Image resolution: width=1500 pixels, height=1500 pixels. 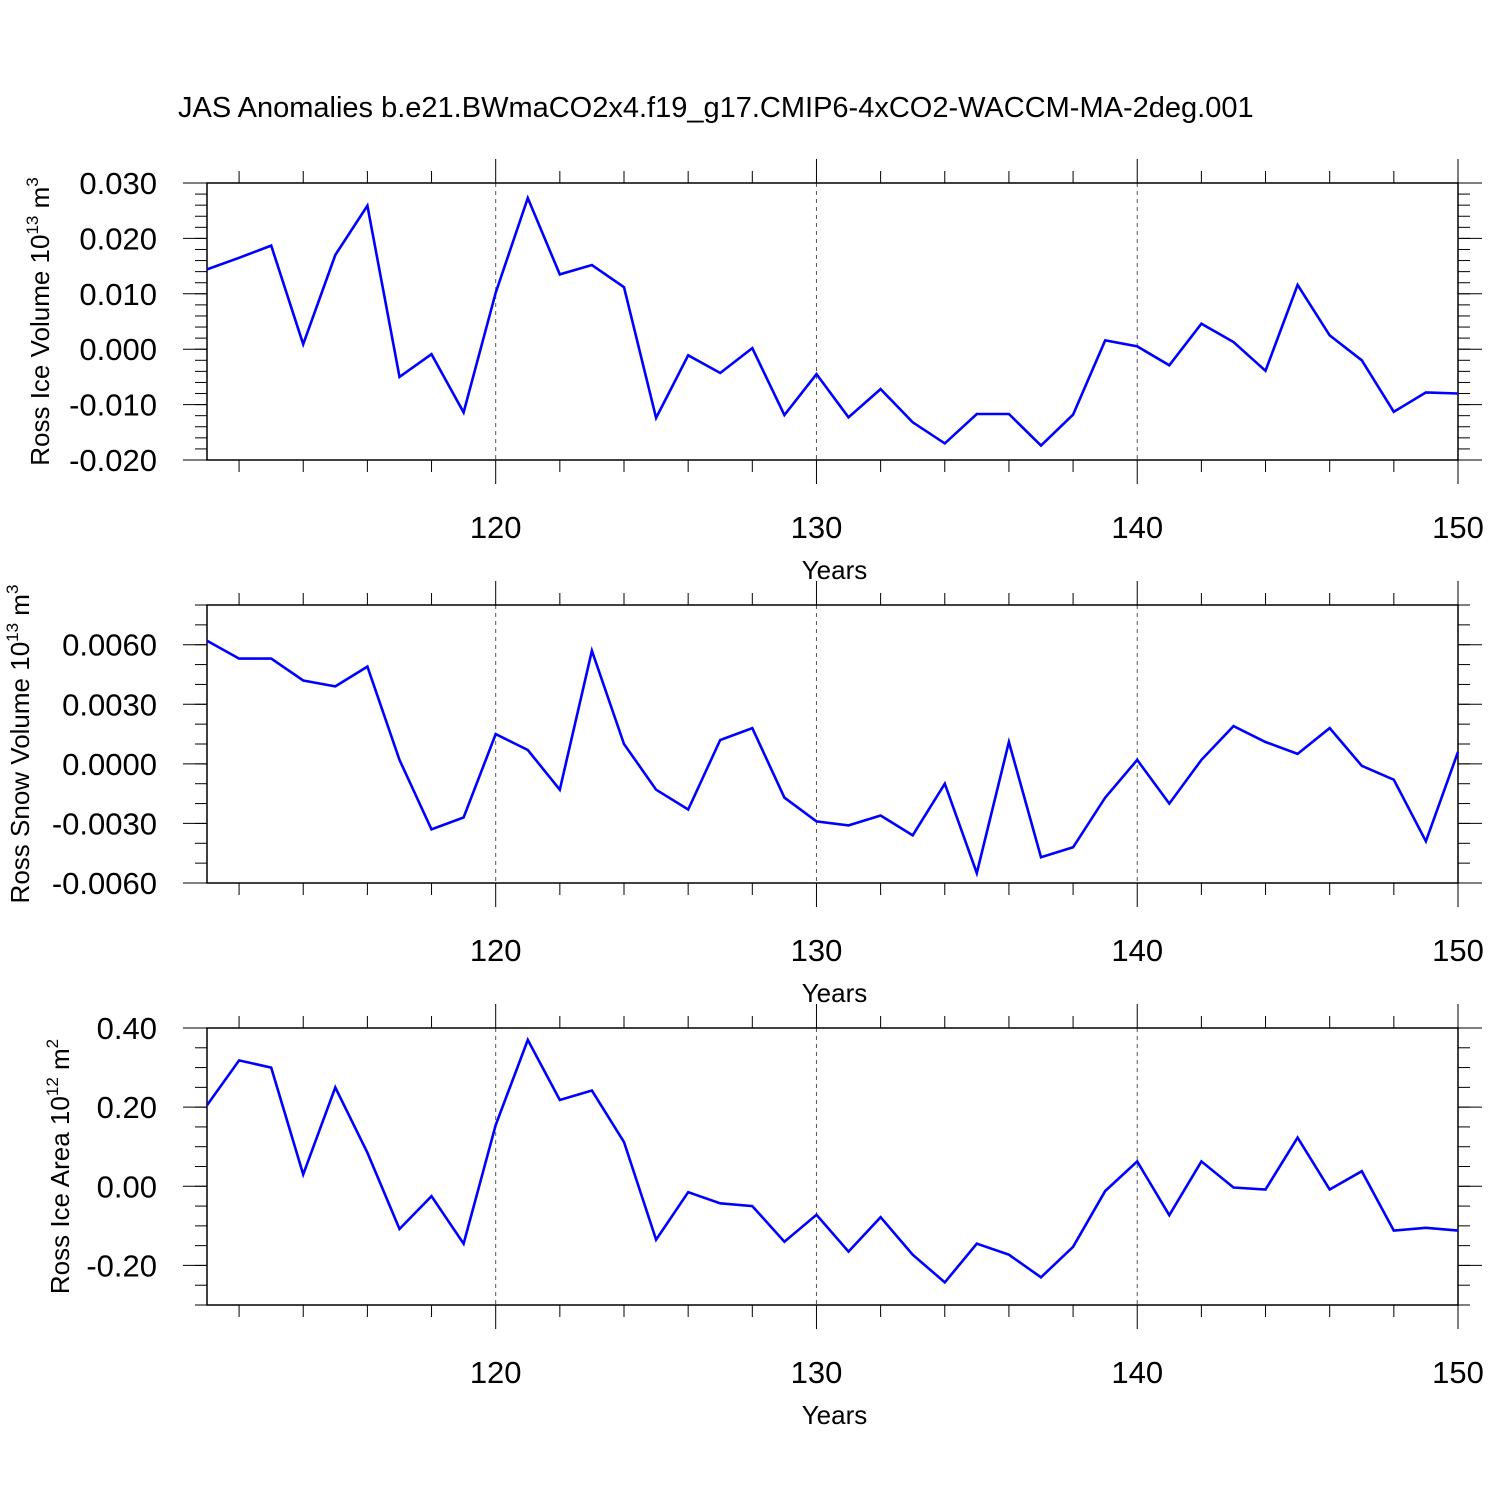 What do you see at coordinates (113, 460) in the screenshot?
I see `y-tick-label: -0.020` at bounding box center [113, 460].